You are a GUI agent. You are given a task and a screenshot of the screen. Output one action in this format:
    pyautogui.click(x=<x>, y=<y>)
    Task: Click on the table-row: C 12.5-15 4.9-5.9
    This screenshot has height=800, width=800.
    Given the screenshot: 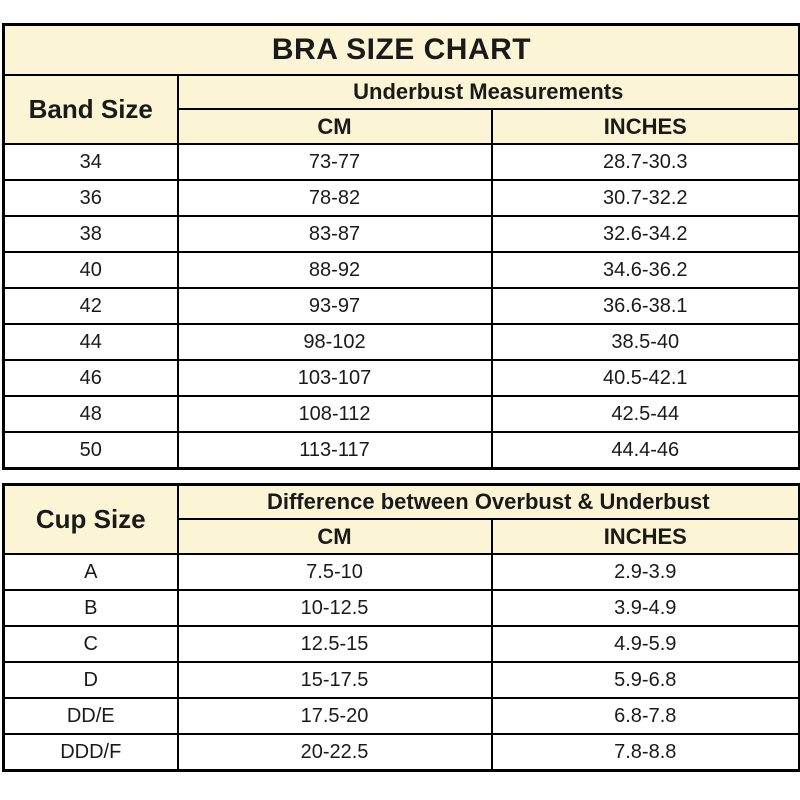 What is the action you would take?
    pyautogui.click(x=401, y=644)
    